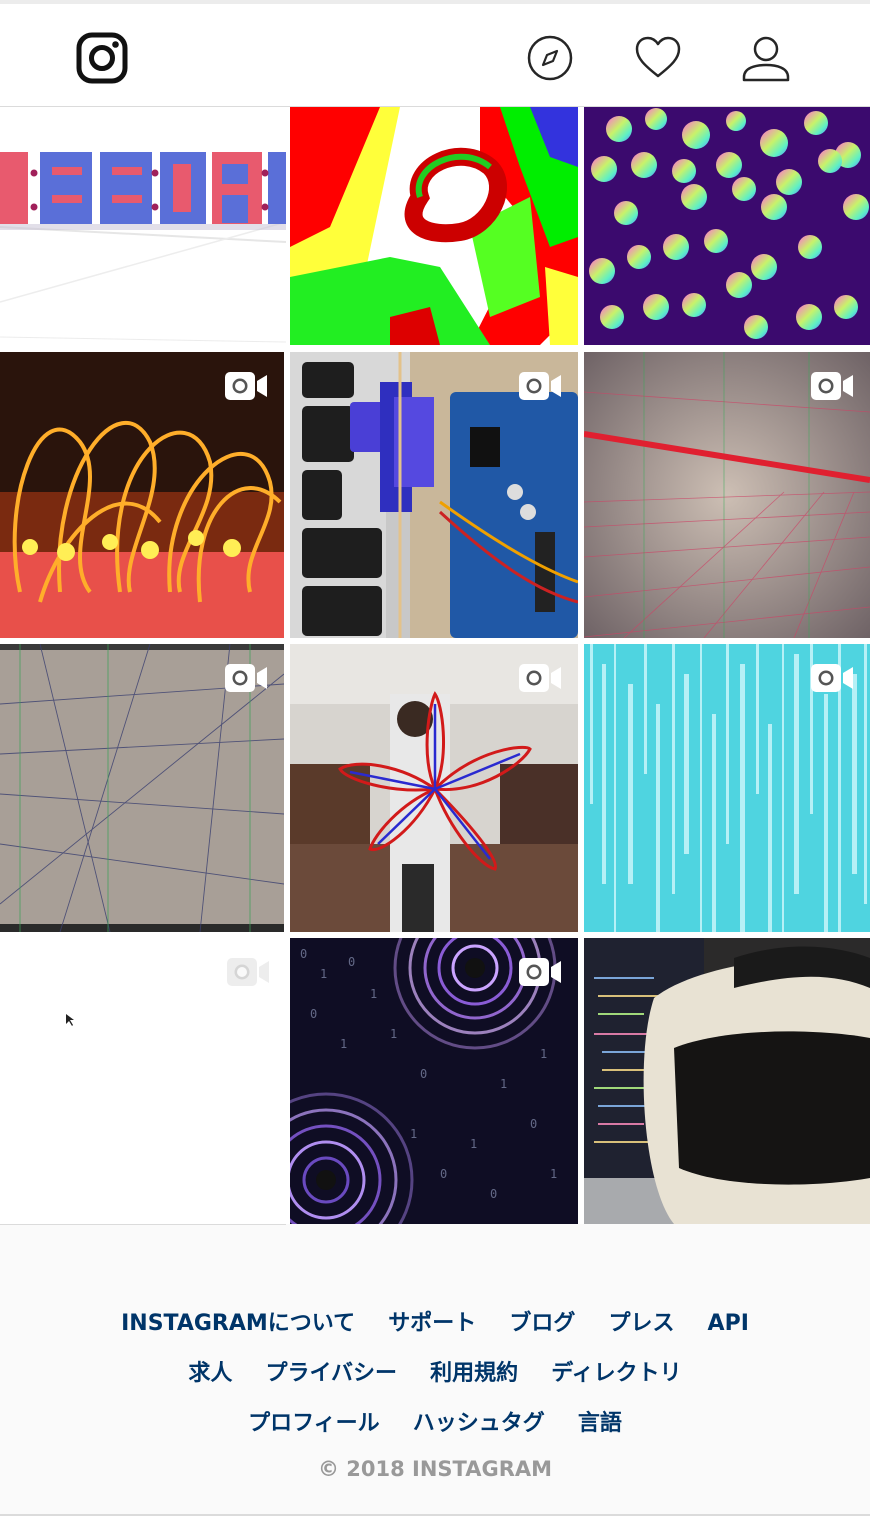  I want to click on footer-link-directory: ディレクトリ, so click(616, 1373).